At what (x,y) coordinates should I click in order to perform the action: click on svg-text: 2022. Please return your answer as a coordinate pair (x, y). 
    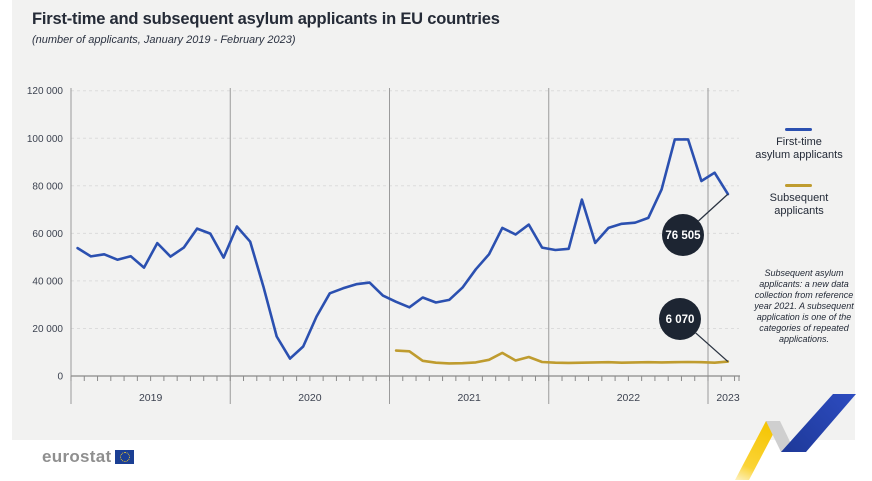
    Looking at the image, I should click on (629, 398).